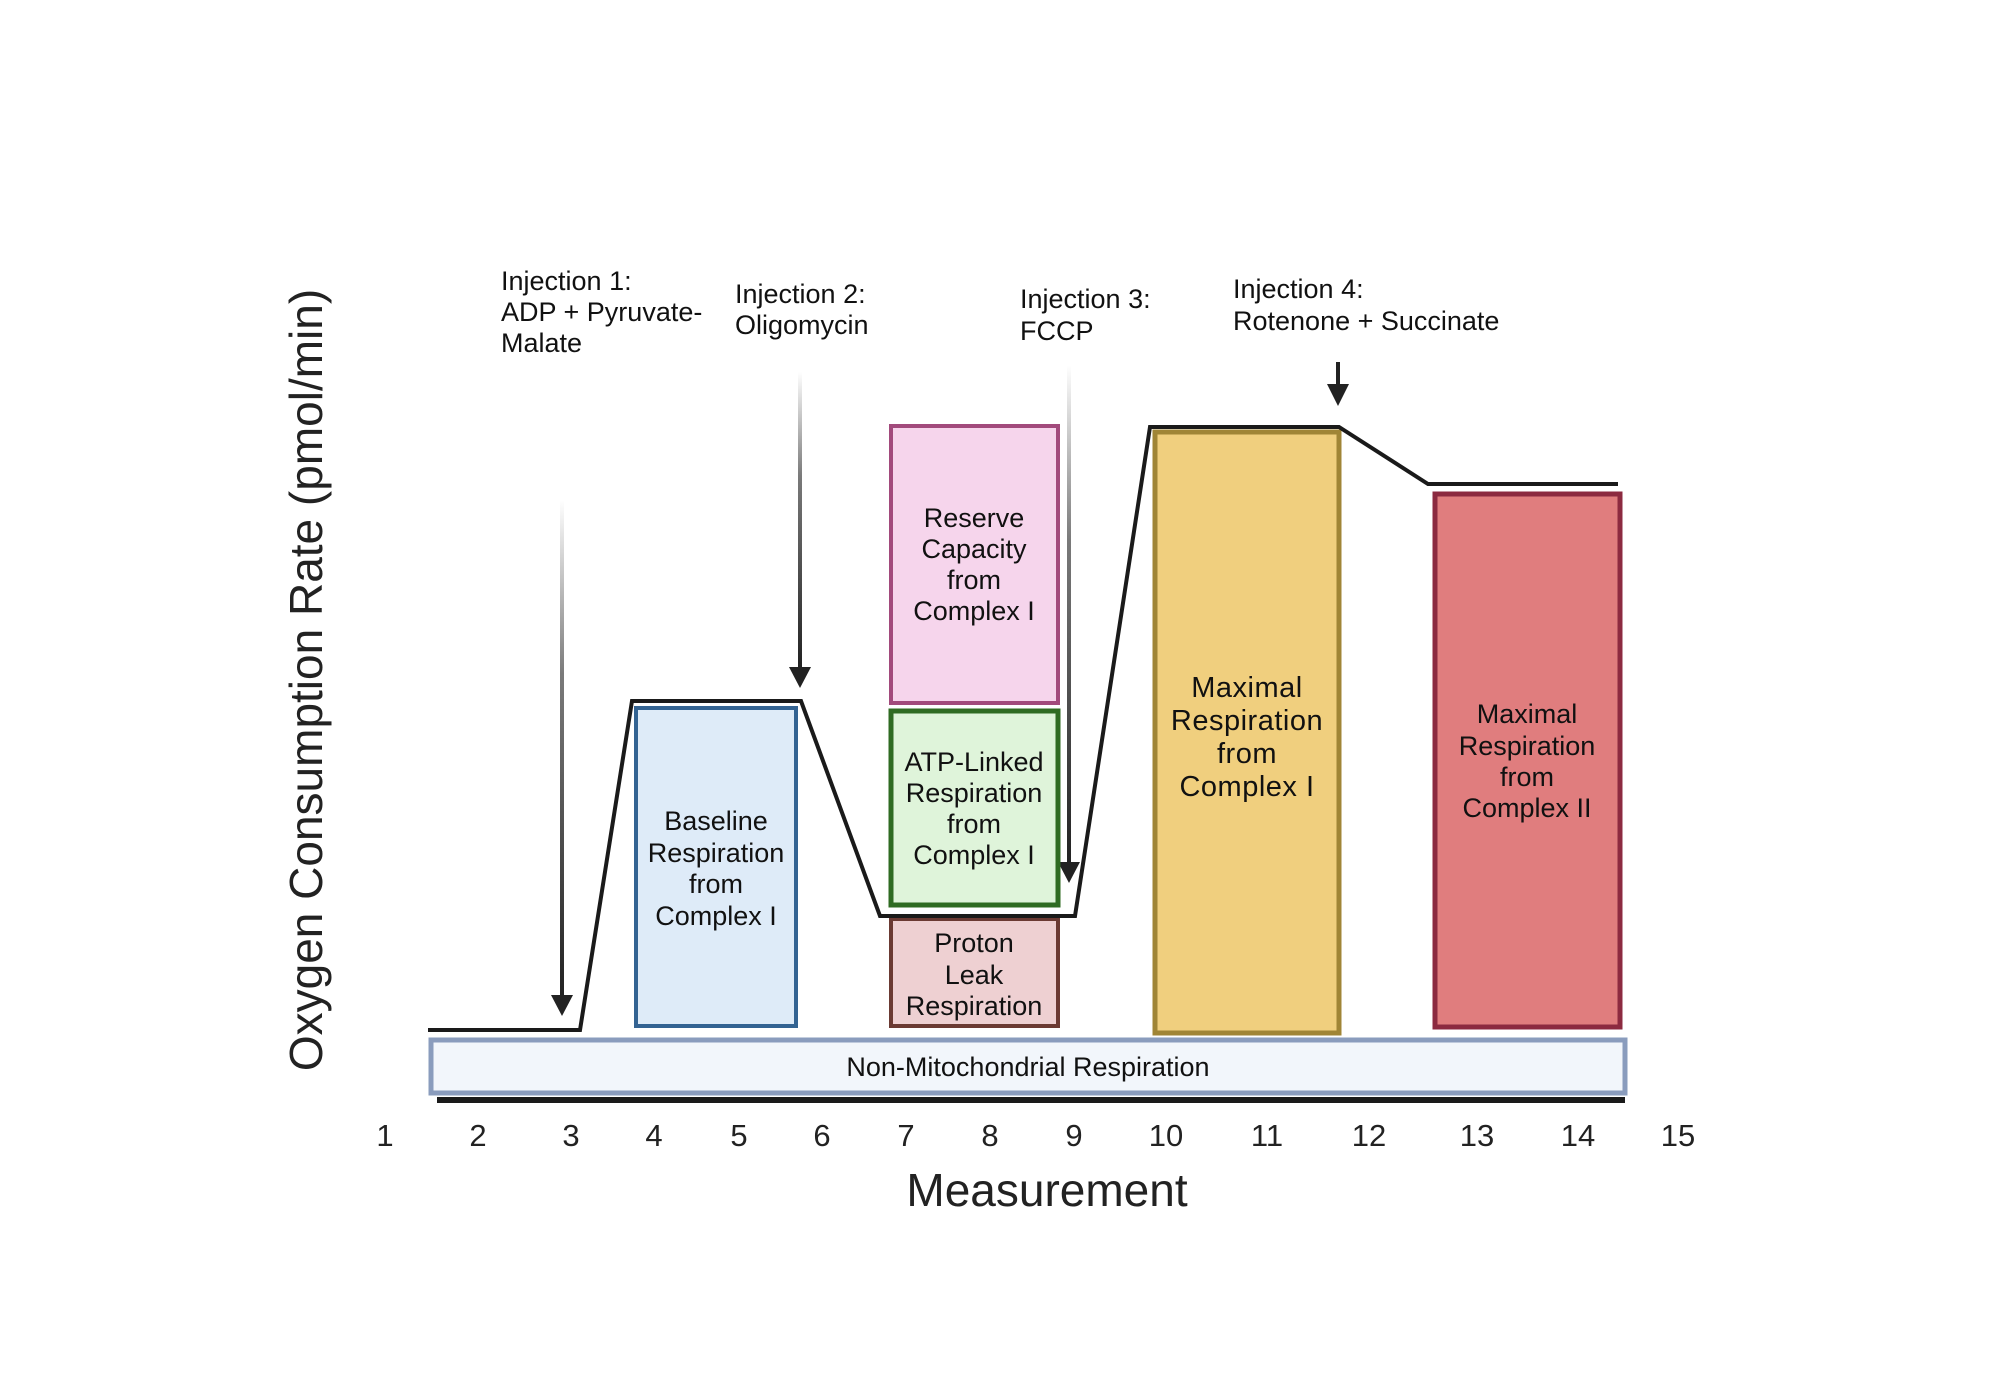  What do you see at coordinates (1085, 315) in the screenshot?
I see `injection-3-label: Injection 3: FCCP` at bounding box center [1085, 315].